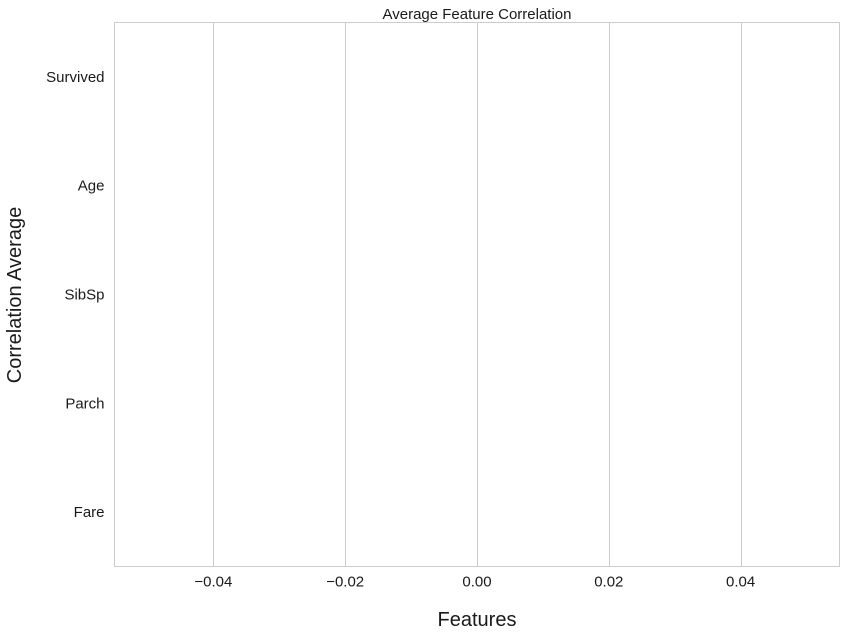 The height and width of the screenshot is (637, 846). What do you see at coordinates (608, 582) in the screenshot?
I see `x-tick-label: 0.02` at bounding box center [608, 582].